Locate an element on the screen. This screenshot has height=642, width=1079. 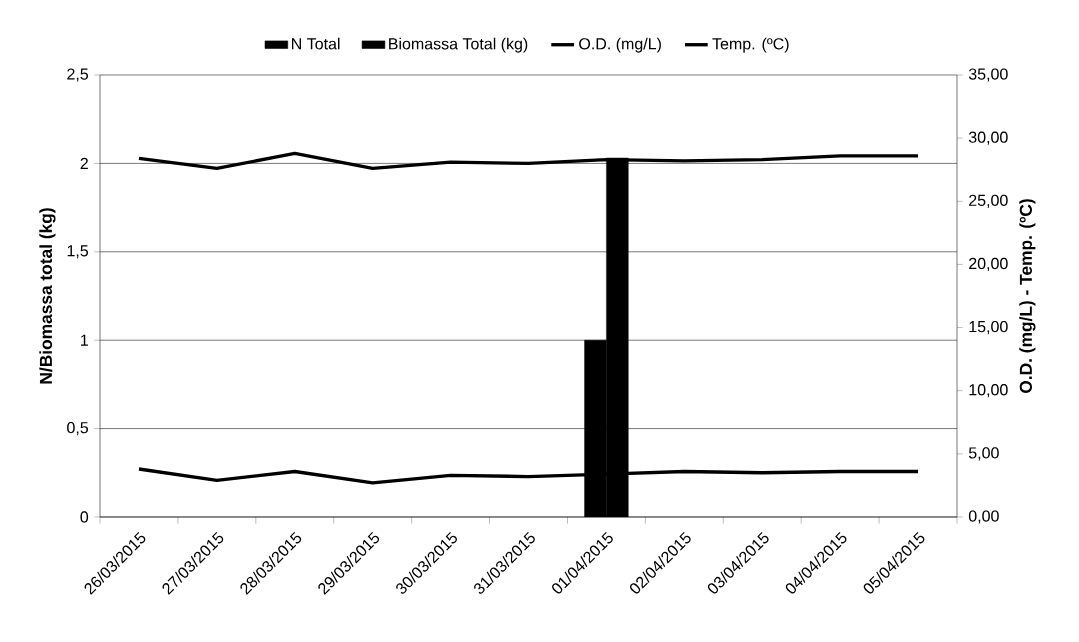
y-tick-label: 1,5 is located at coordinates (78, 252).